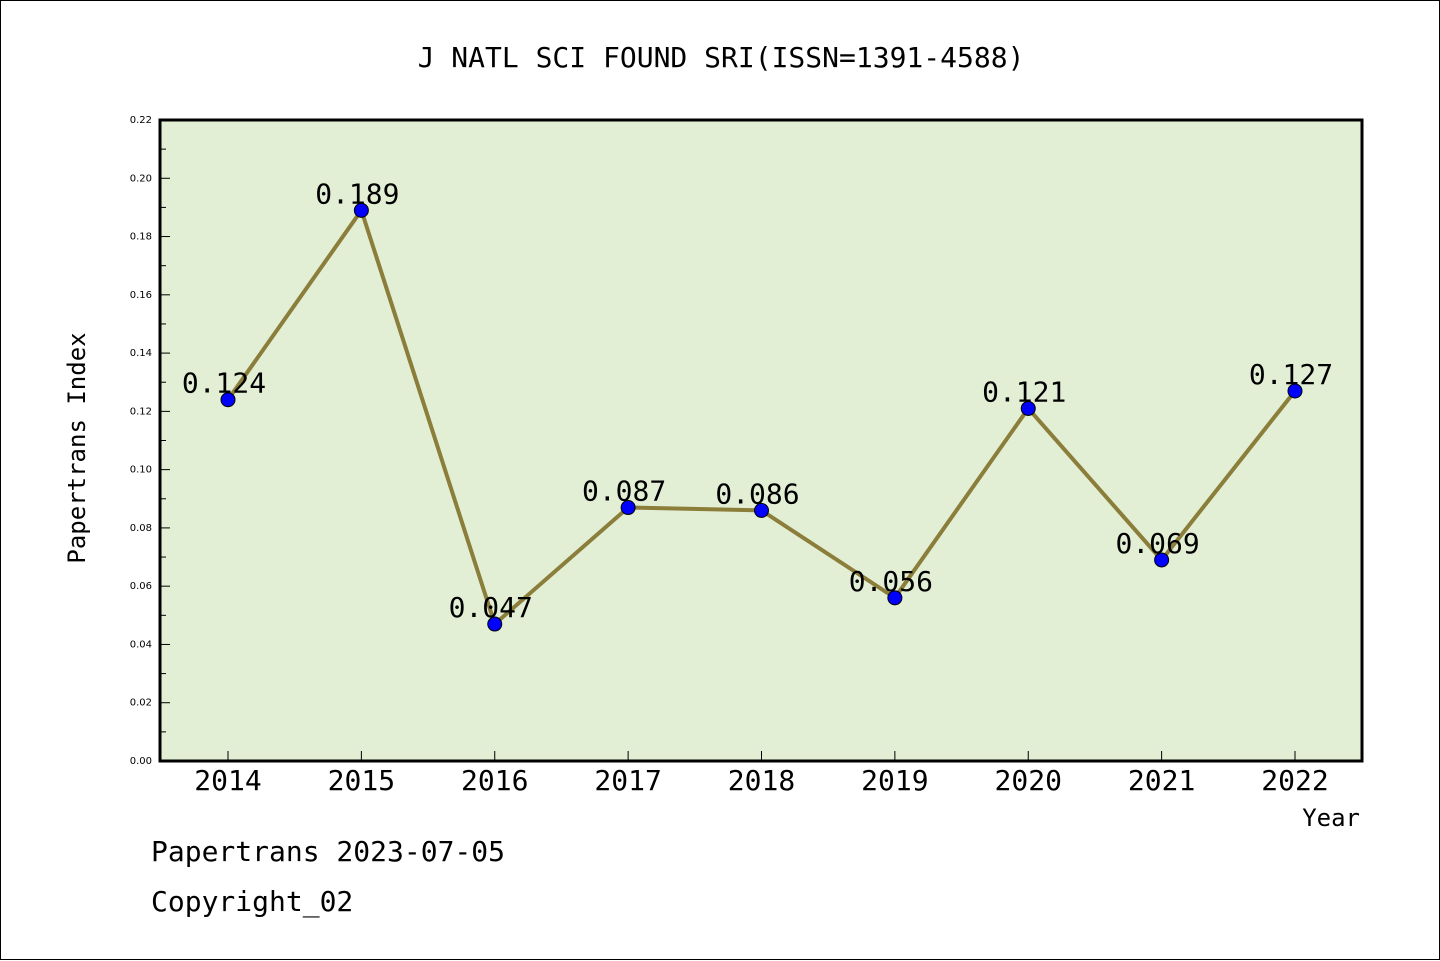 This screenshot has width=1440, height=961. What do you see at coordinates (624, 491) in the screenshot?
I see `data-label: 0.087` at bounding box center [624, 491].